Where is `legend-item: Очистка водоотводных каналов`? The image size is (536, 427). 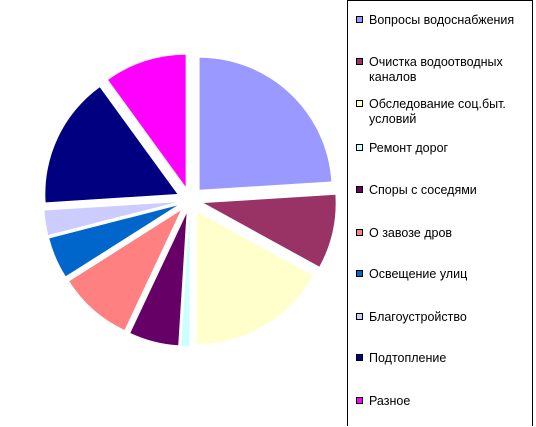 legend-item: Очистка водоотводных каналов is located at coordinates (444, 70).